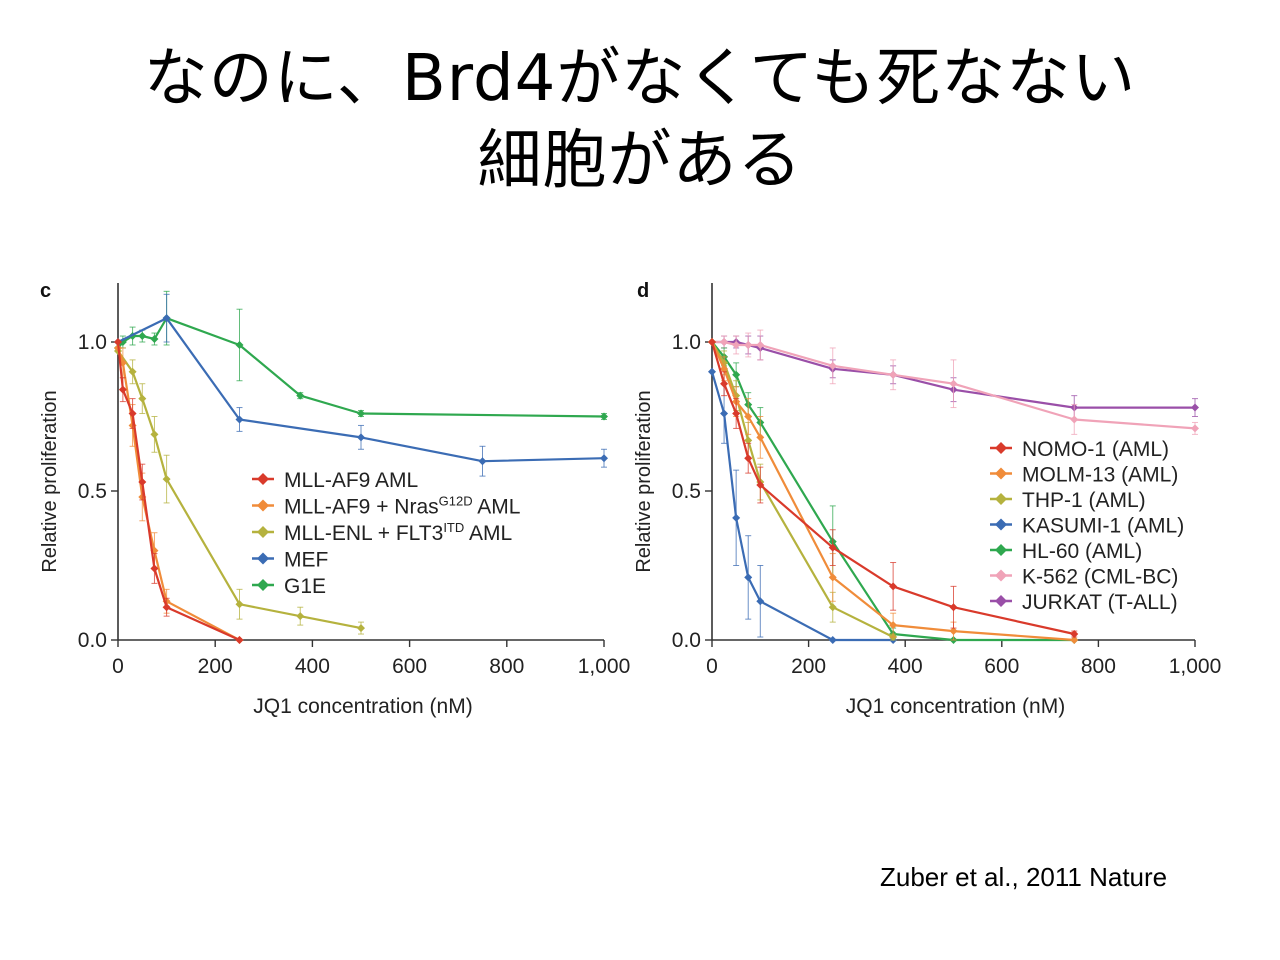 Image resolution: width=1280 pixels, height=960 pixels. Describe the element at coordinates (351, 480) in the screenshot. I see `legend-label: MLL-AF9 AML` at that location.